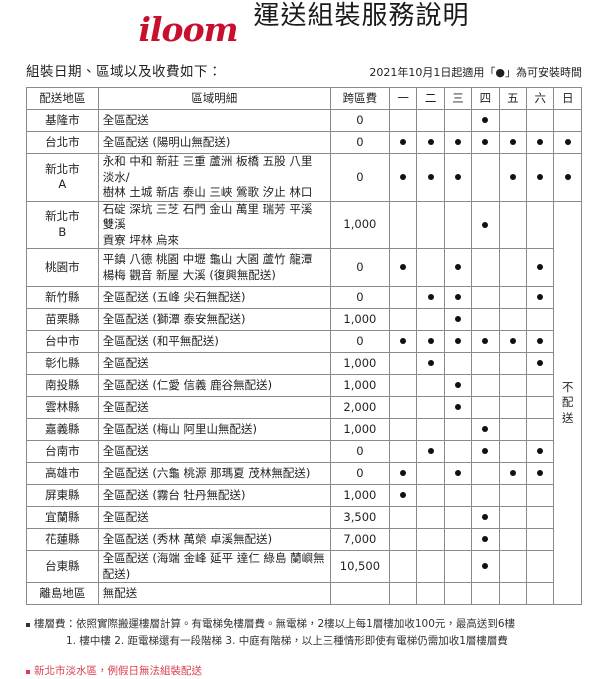 This screenshot has width=608, height=679. I want to click on row-cross-area-fee: 1,000, so click(359, 496).